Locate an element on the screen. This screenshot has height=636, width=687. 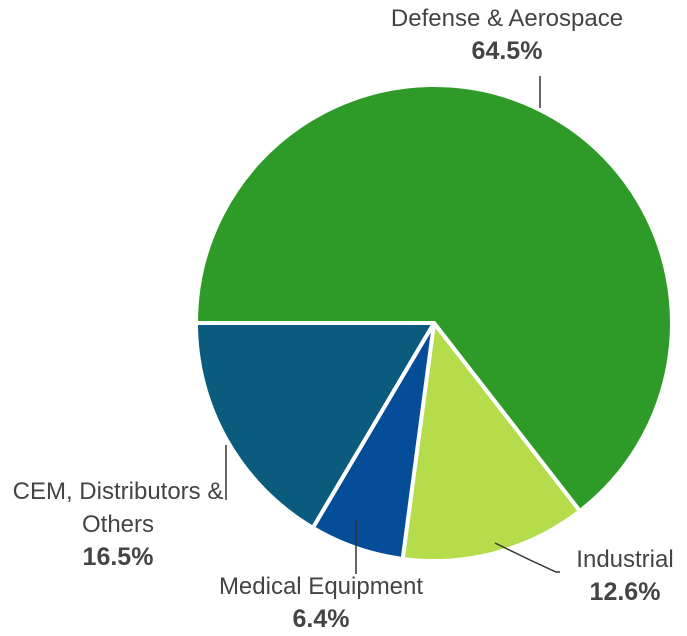
value-label: 64.5% is located at coordinates (507, 51).